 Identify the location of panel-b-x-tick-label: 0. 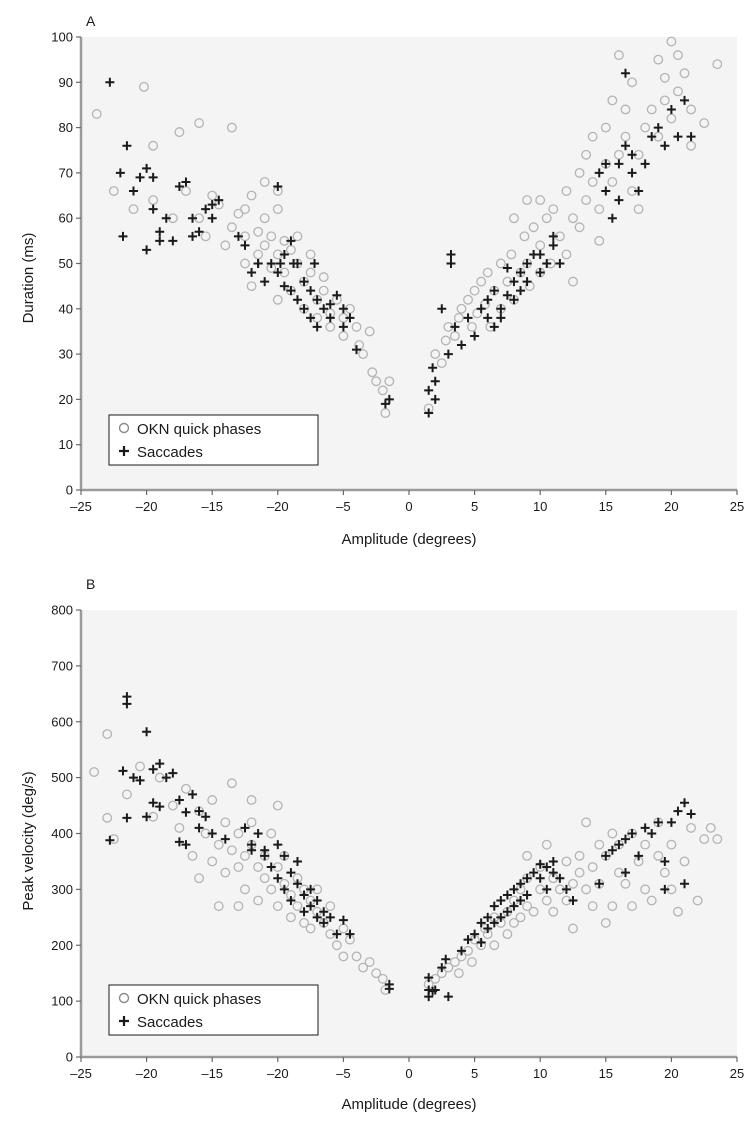
(408, 1073).